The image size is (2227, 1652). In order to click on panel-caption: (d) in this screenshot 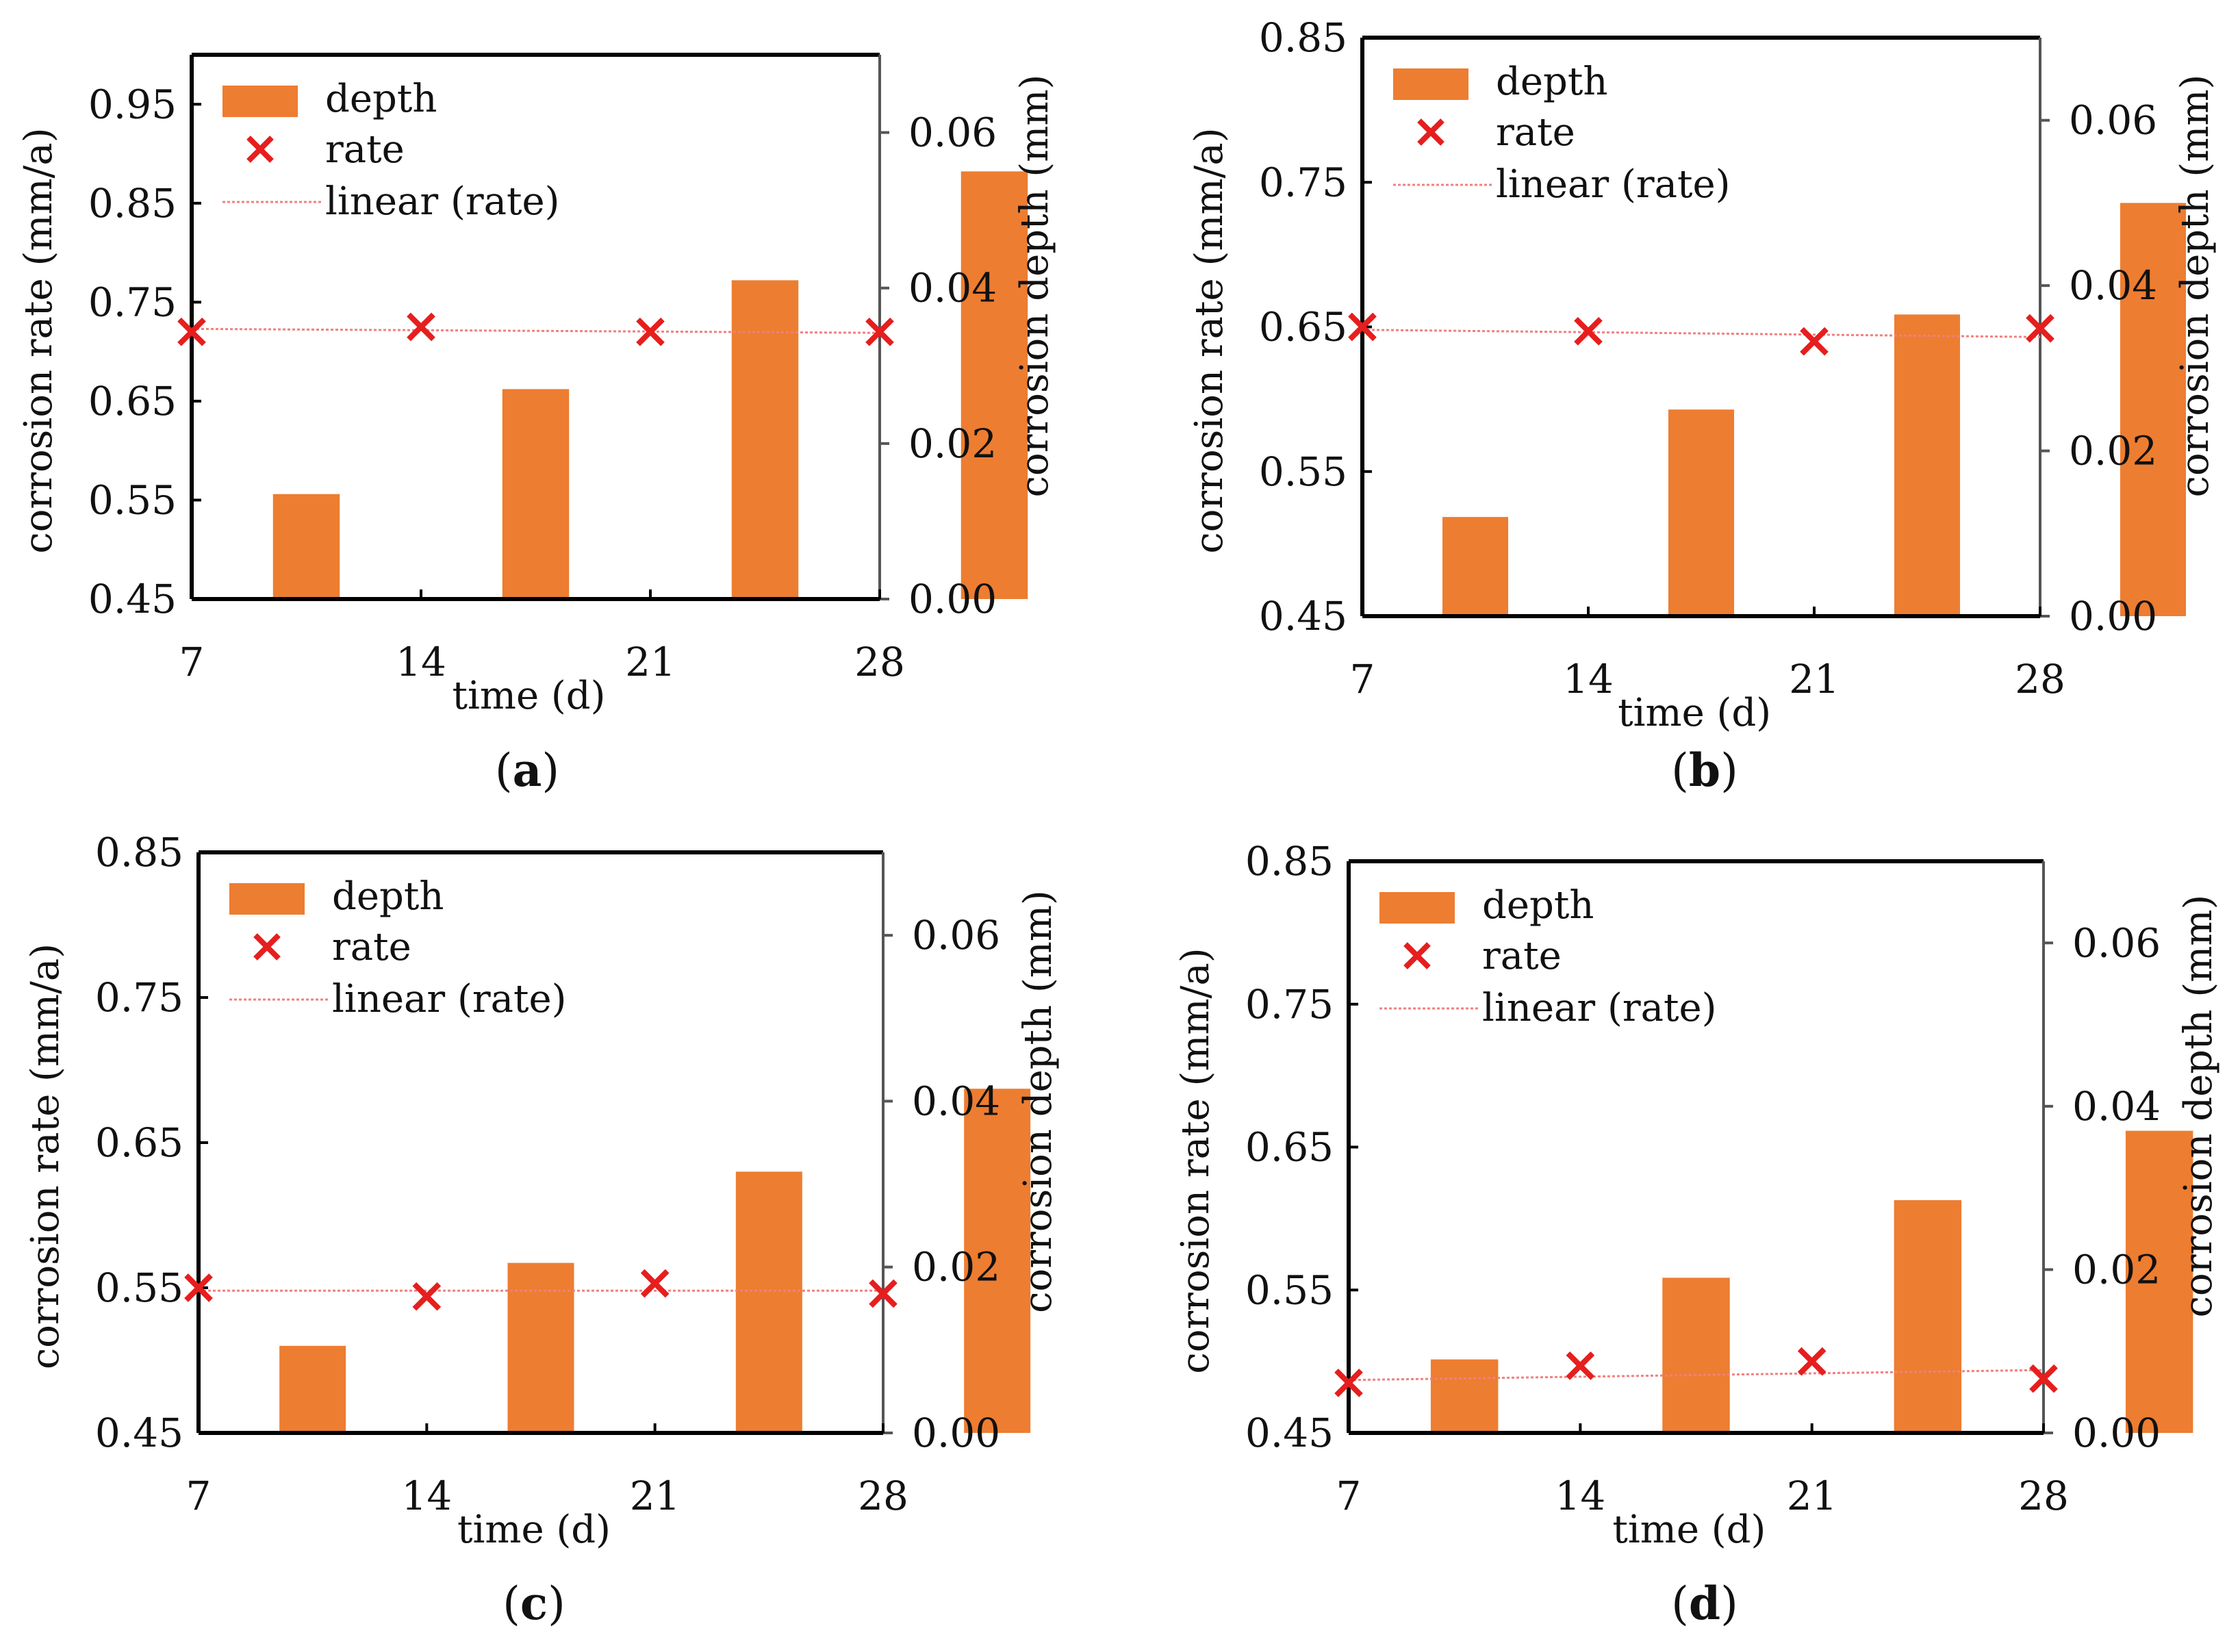, I will do `click(1704, 1603)`.